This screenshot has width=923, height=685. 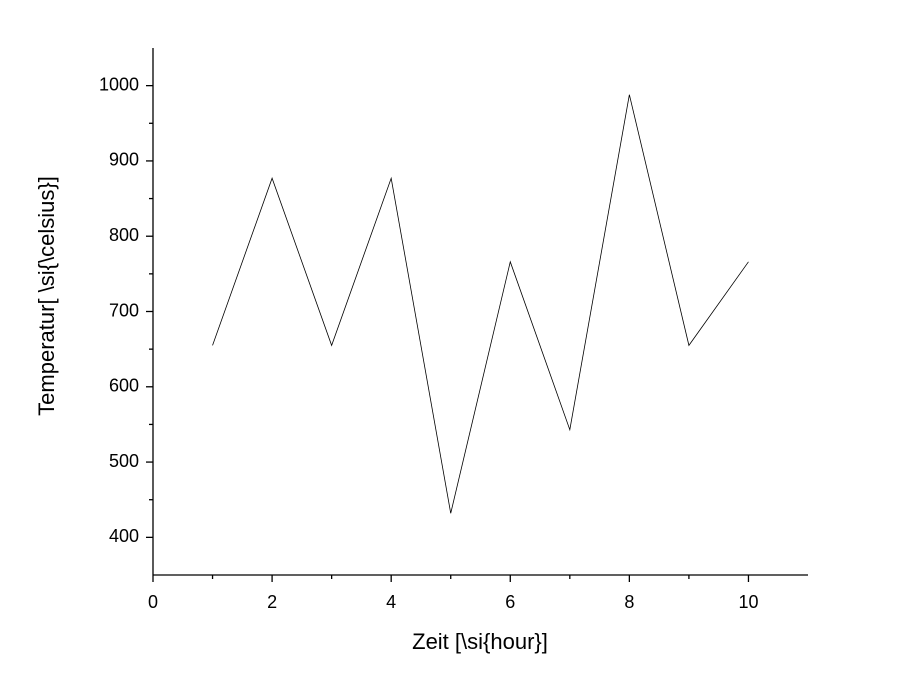 I want to click on y-tick-label: 500, so click(x=124, y=461).